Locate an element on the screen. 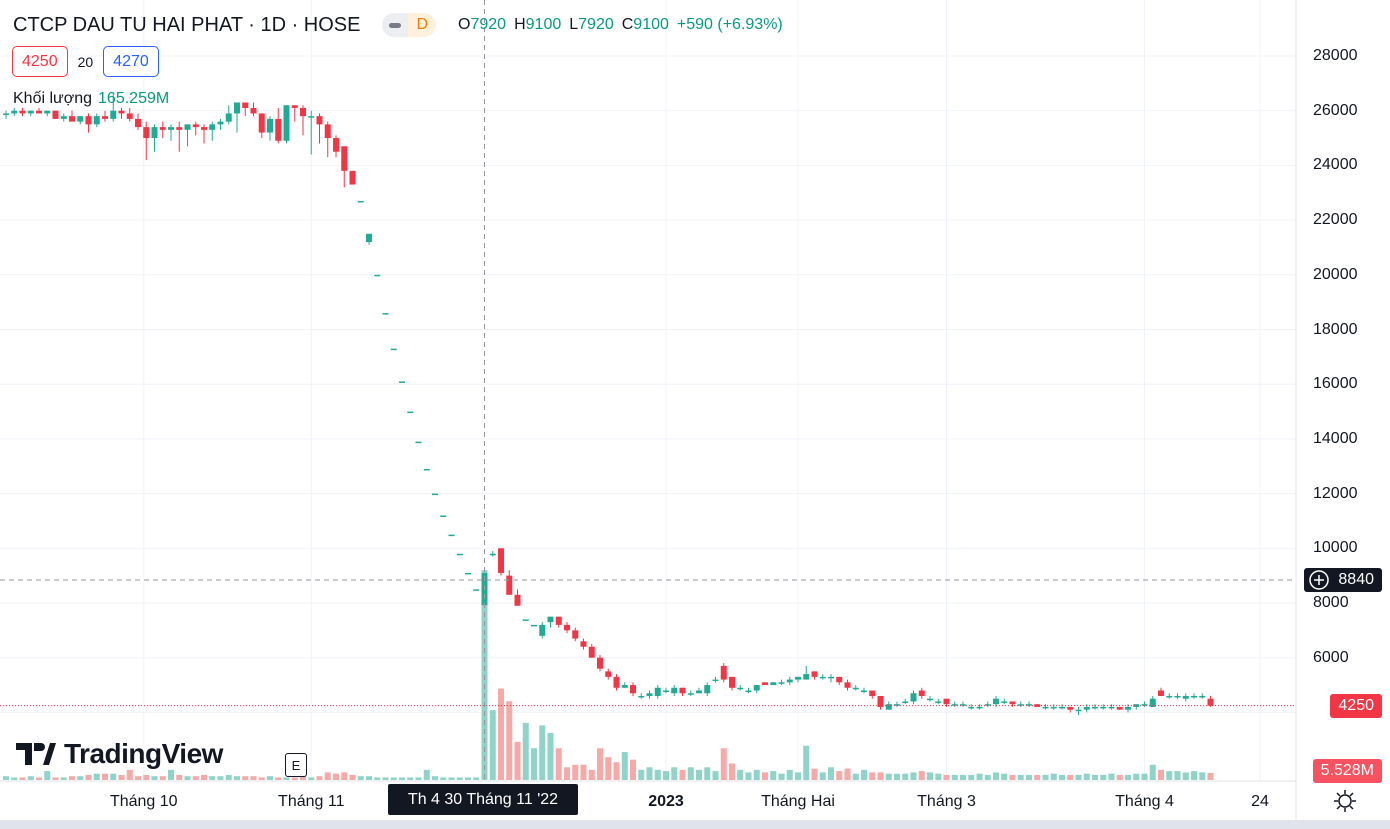 The image size is (1390, 829). close-label: C is located at coordinates (627, 24).